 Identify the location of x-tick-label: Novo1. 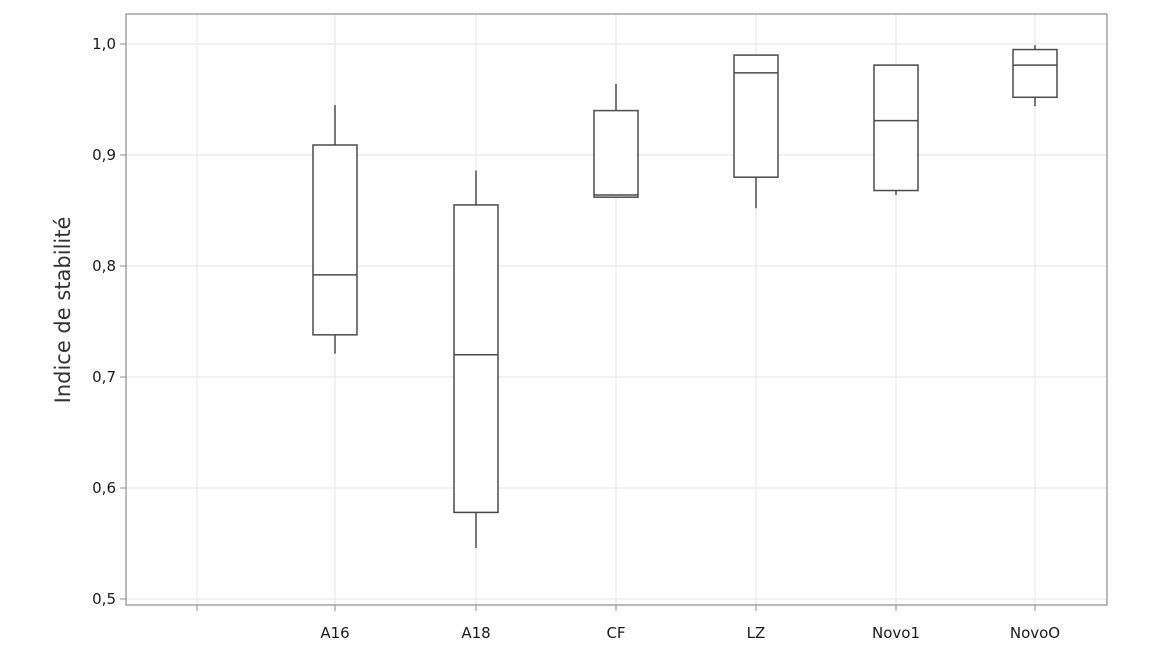
(896, 633).